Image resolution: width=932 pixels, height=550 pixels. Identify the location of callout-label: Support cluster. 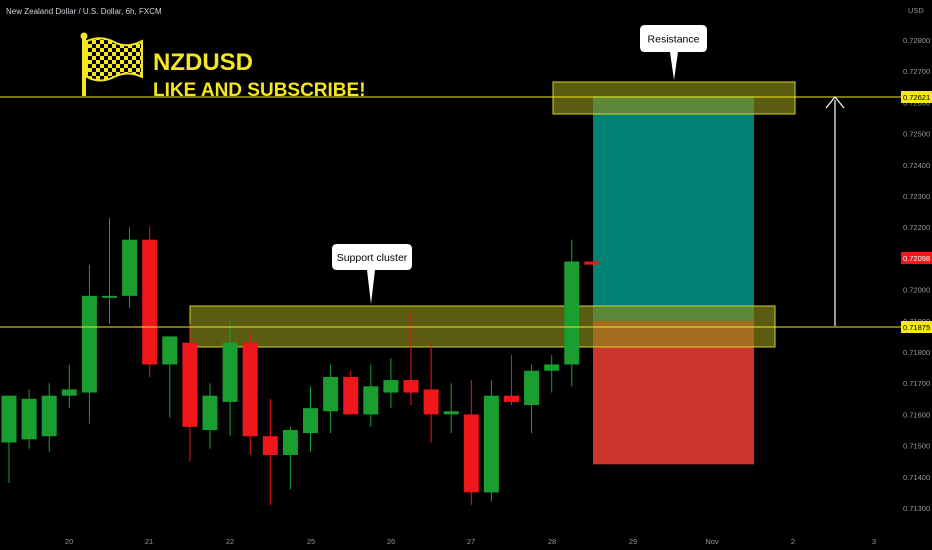
(372, 258).